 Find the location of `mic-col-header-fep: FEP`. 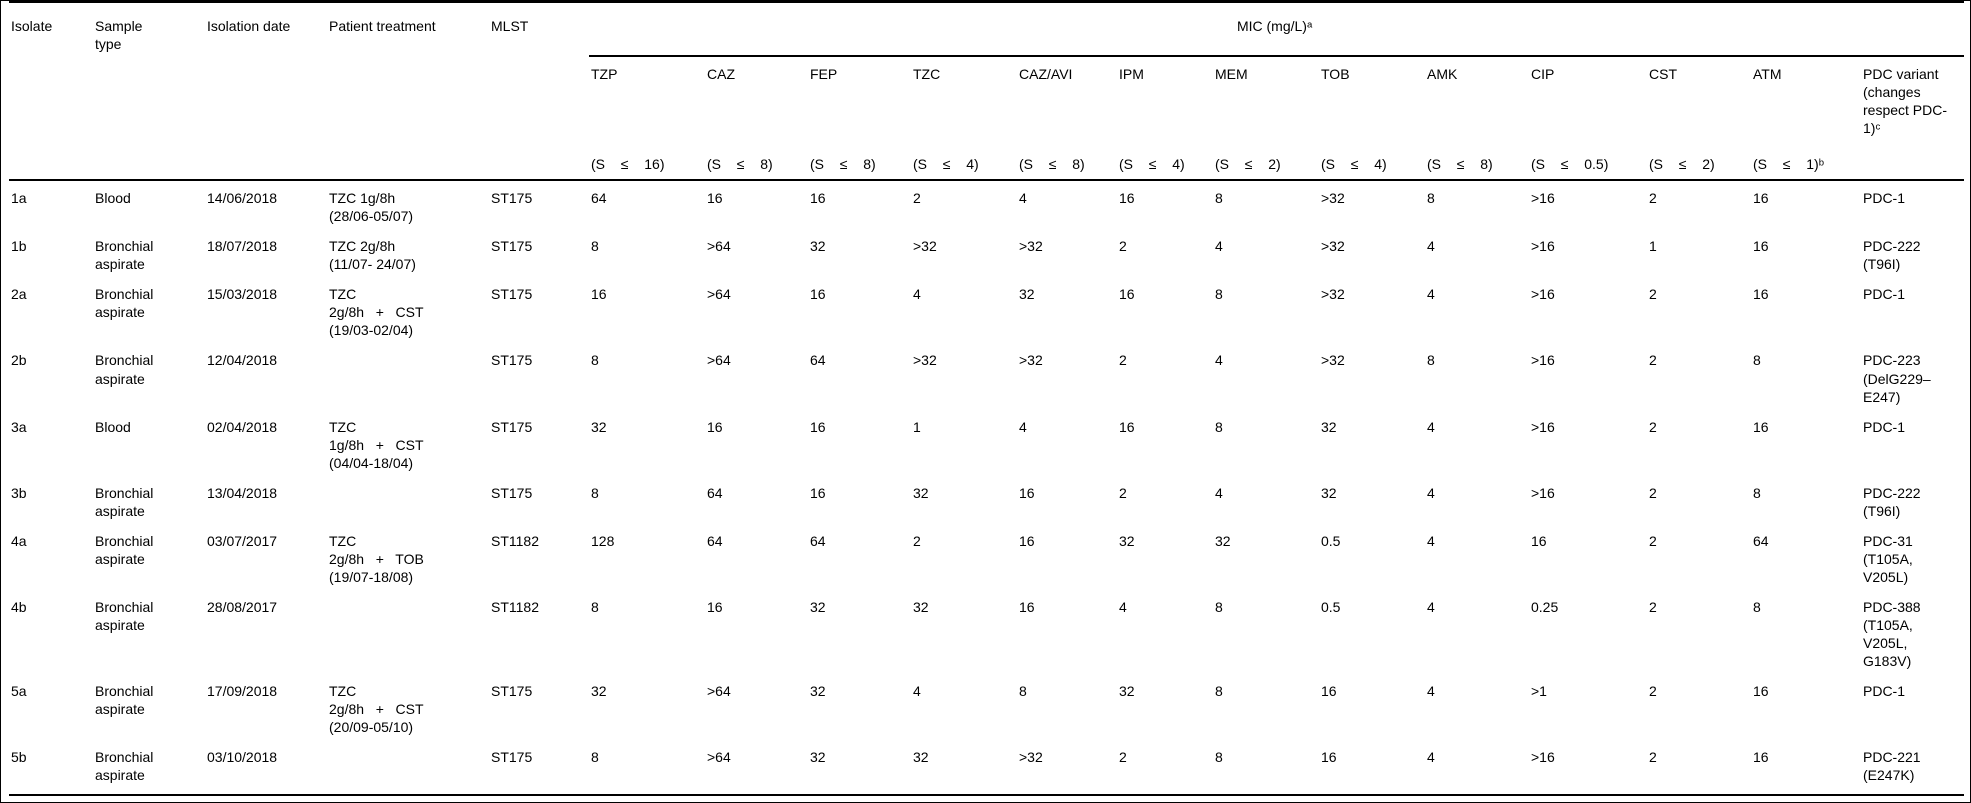

mic-col-header-fep: FEP is located at coordinates (824, 74).